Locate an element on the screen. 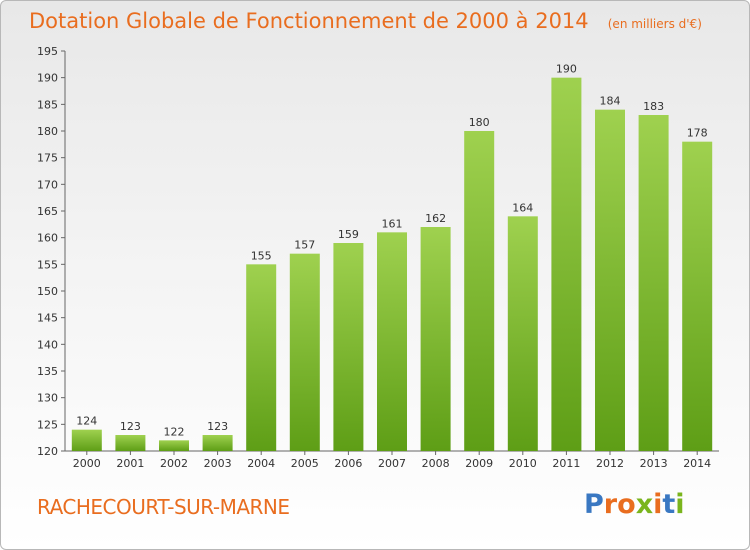  x-tick-label: 2002 is located at coordinates (174, 463).